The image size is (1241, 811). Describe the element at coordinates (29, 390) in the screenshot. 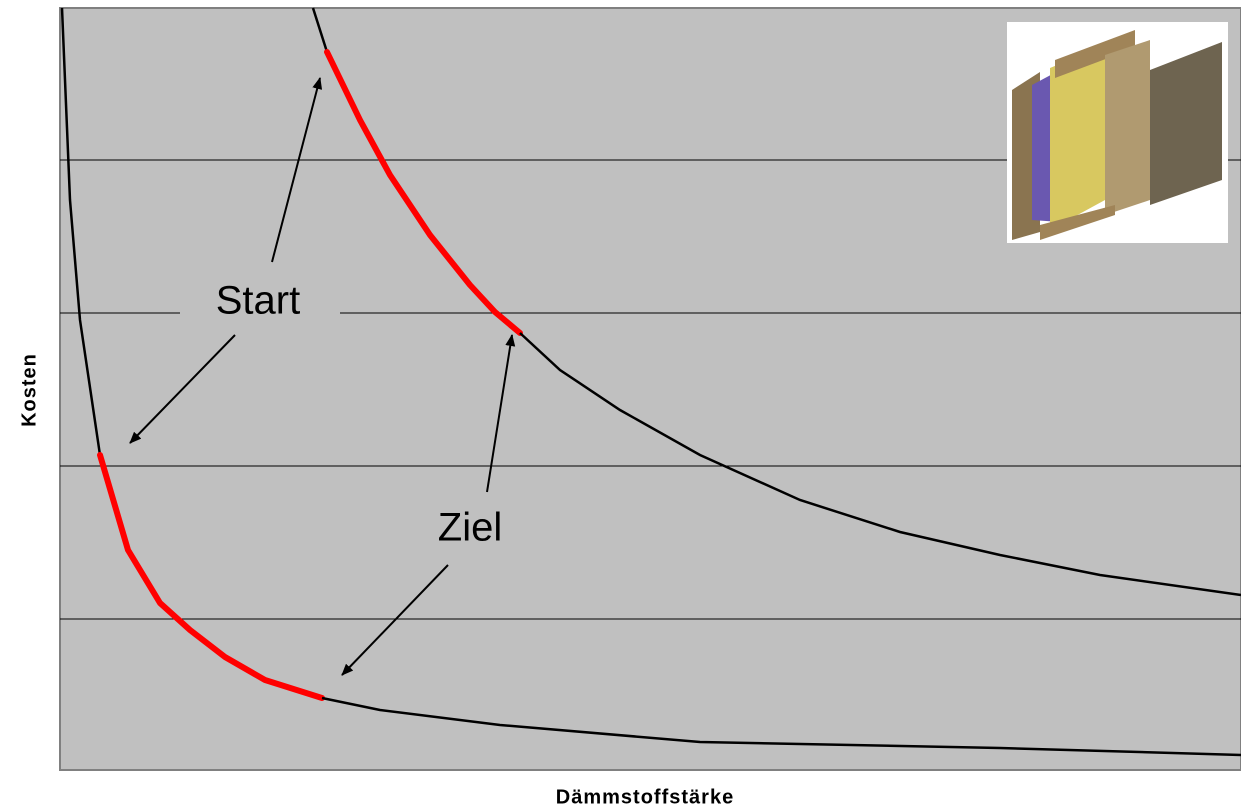

I see `y-axis-label: Kosten` at that location.